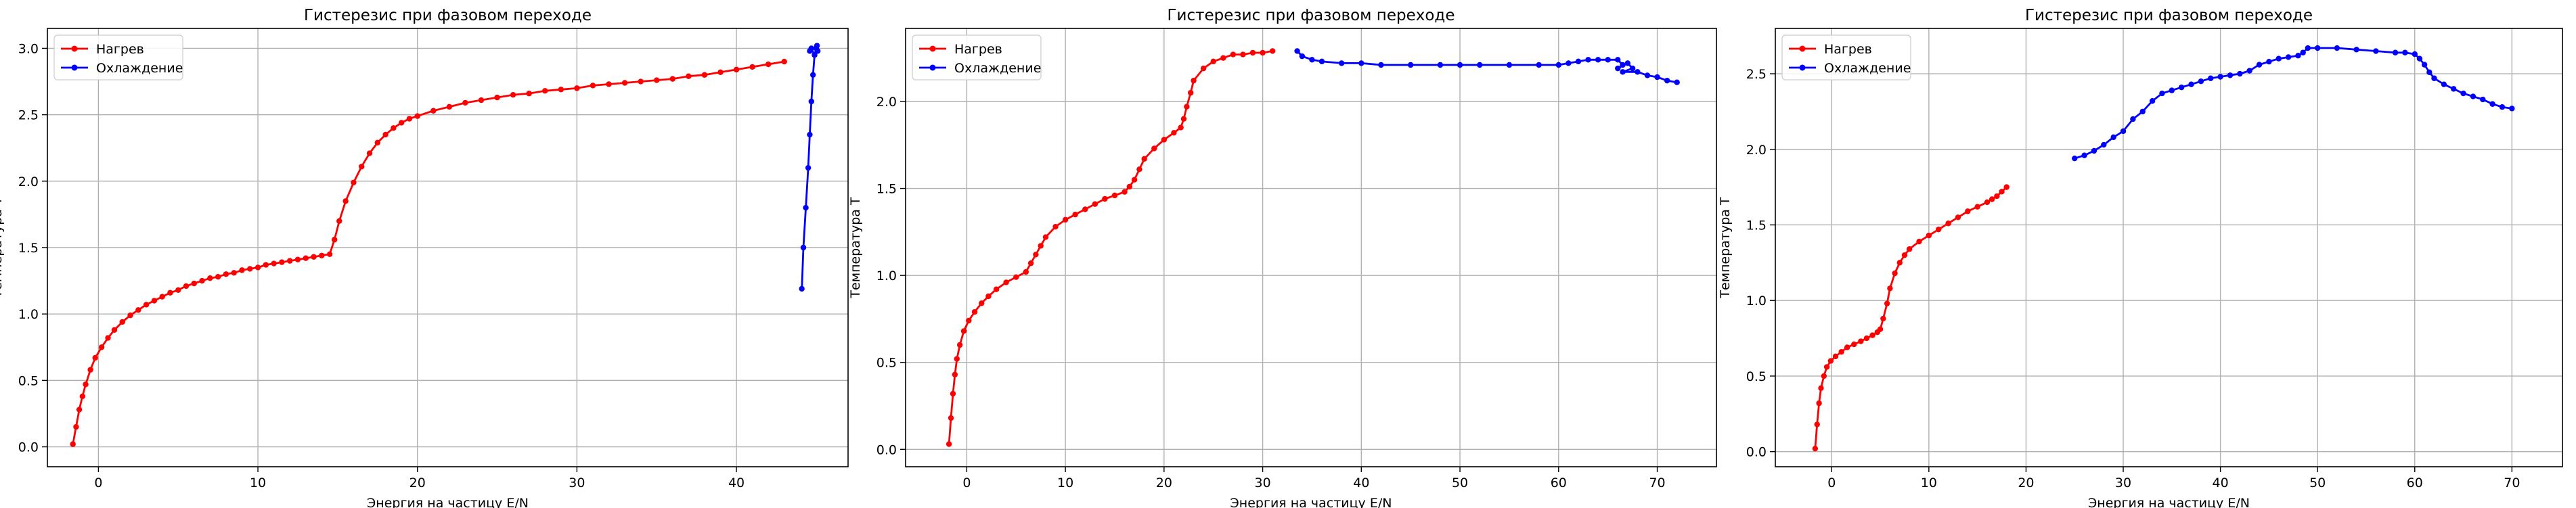  Describe the element at coordinates (1831, 483) in the screenshot. I see `x-tick-label: 0` at that location.